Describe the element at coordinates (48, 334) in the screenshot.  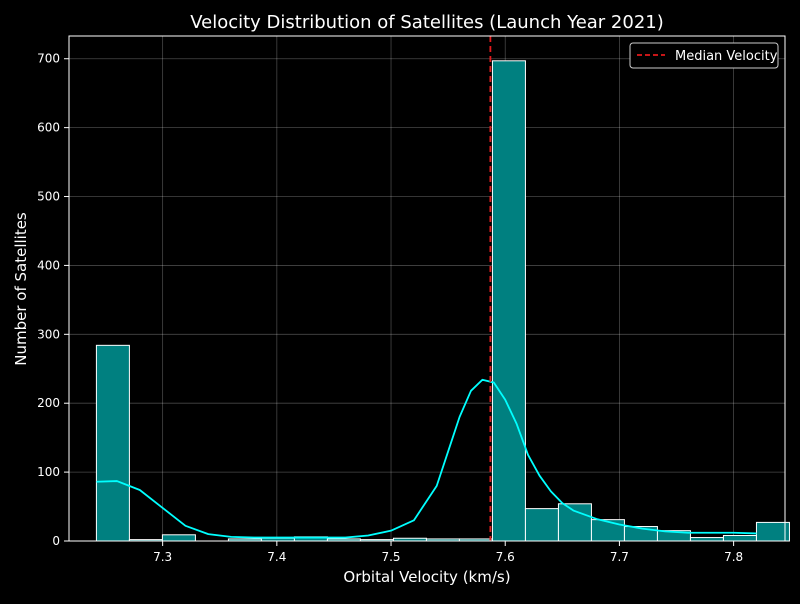
I see `y-tick-label: 300` at that location.